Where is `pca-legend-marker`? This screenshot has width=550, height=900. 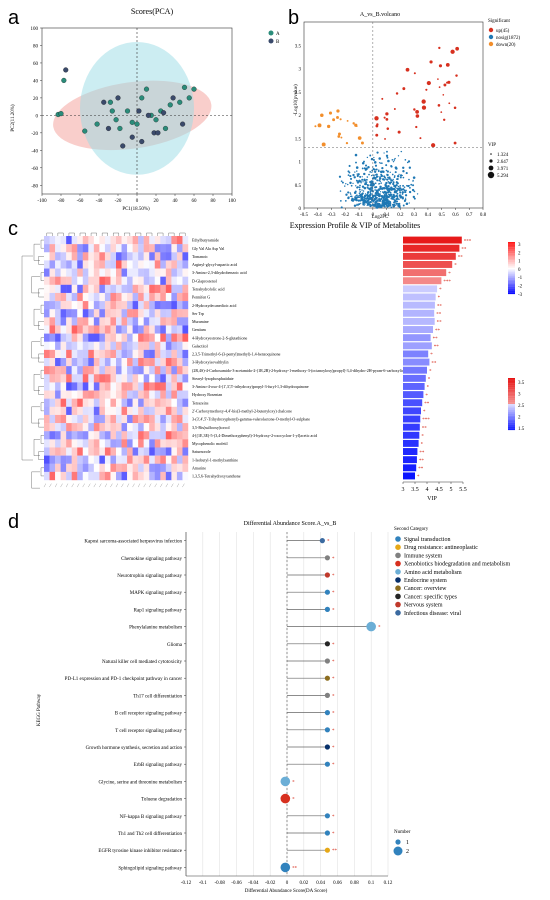 pca-legend-marker is located at coordinates (271, 41).